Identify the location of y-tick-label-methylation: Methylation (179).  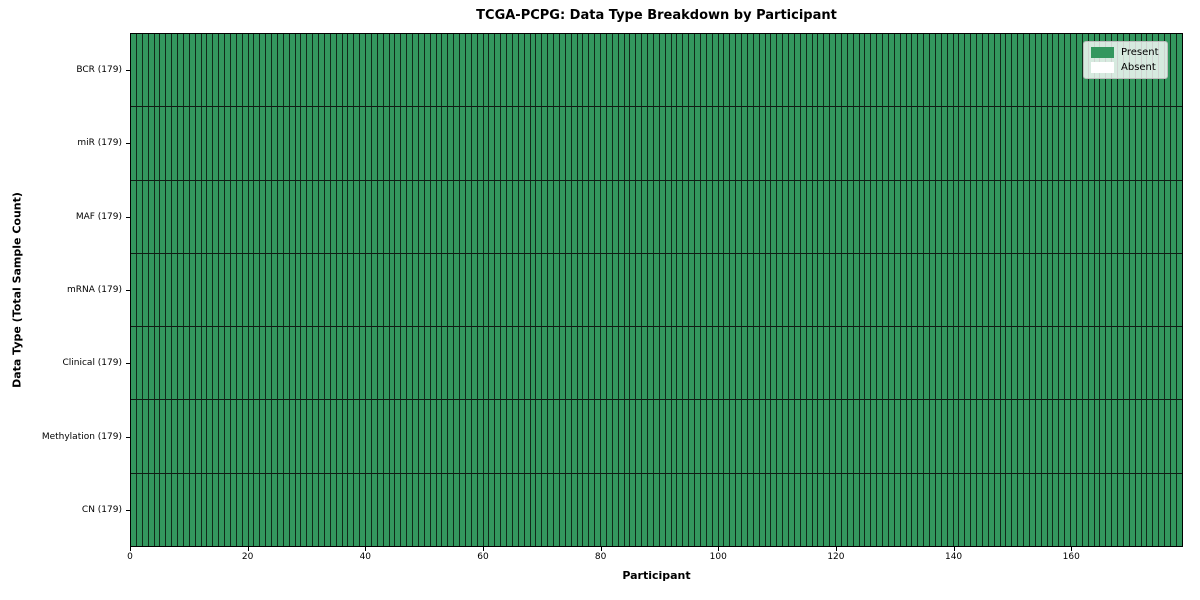
(81, 436).